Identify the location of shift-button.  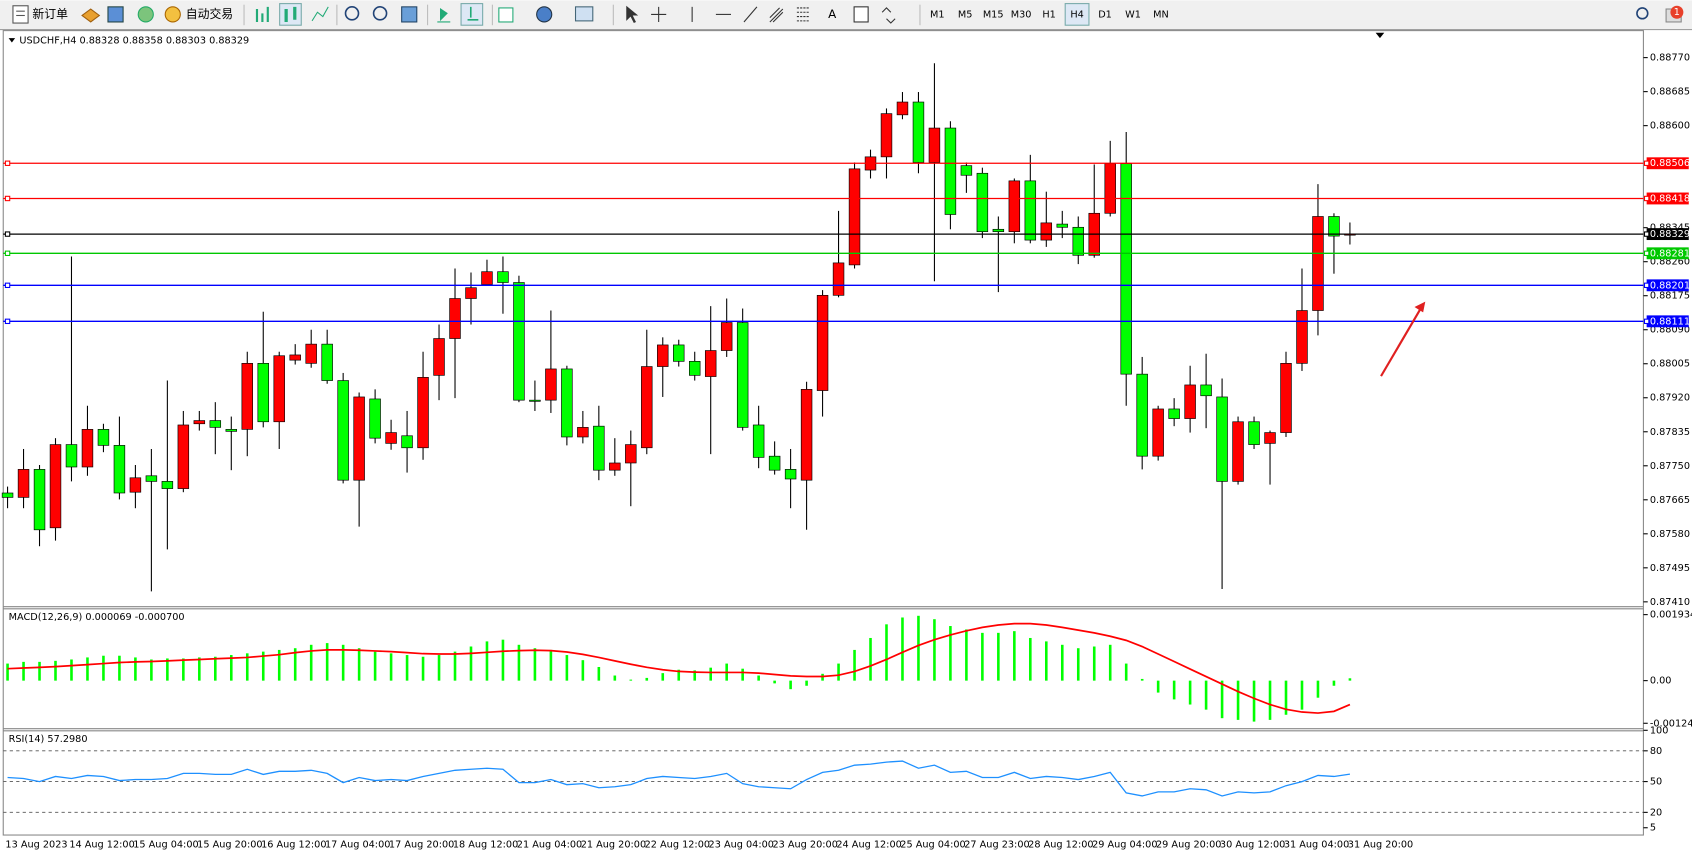
(472, 14).